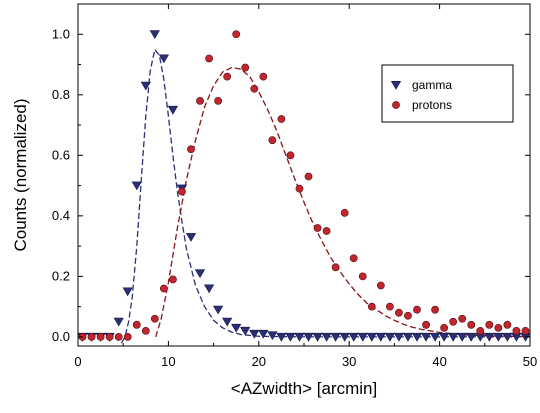 This screenshot has height=413, width=540. Describe the element at coordinates (396, 105) in the screenshot. I see `protons-legend-marker` at that location.